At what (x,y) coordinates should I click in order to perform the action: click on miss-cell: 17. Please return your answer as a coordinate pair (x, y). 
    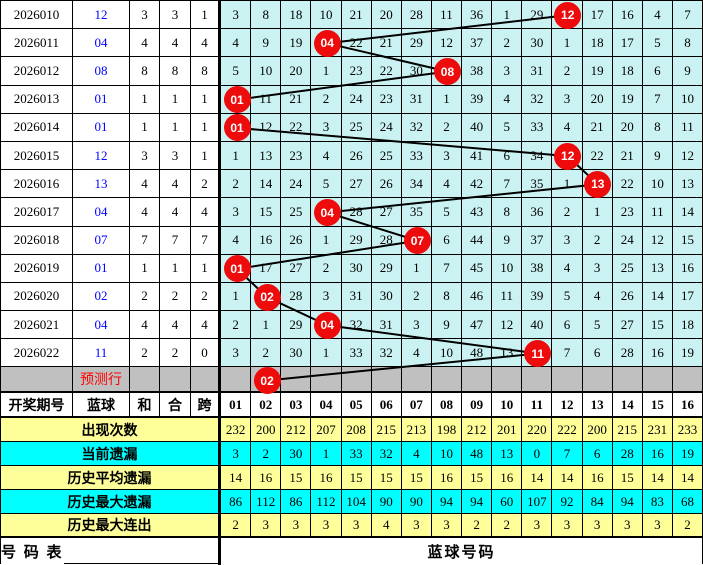
    Looking at the image, I should click on (687, 297).